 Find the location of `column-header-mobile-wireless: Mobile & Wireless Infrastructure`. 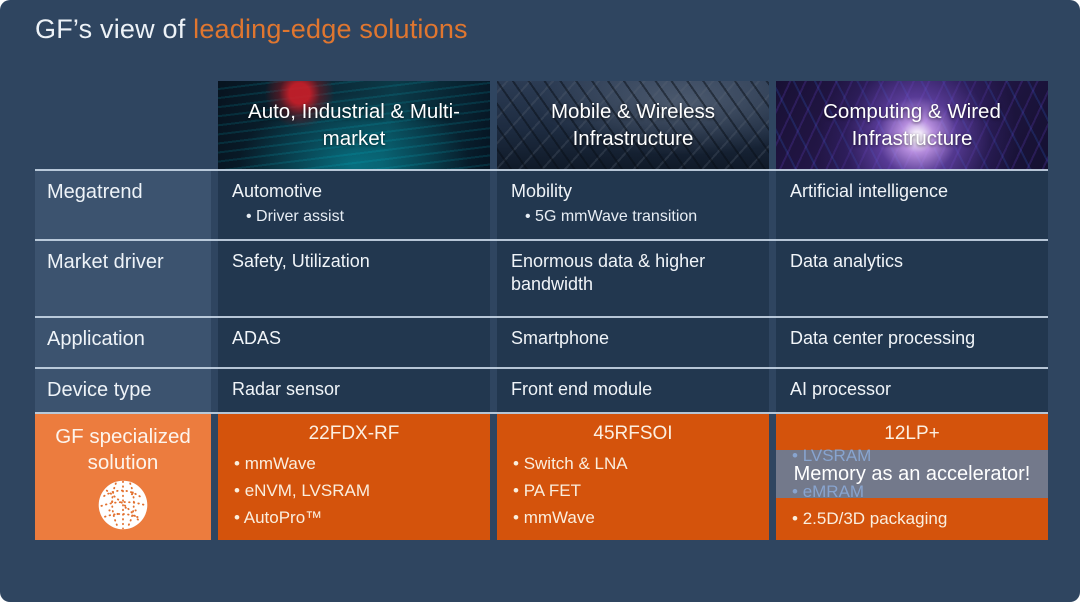

column-header-mobile-wireless: Mobile & Wireless Infrastructure is located at coordinates (633, 125).